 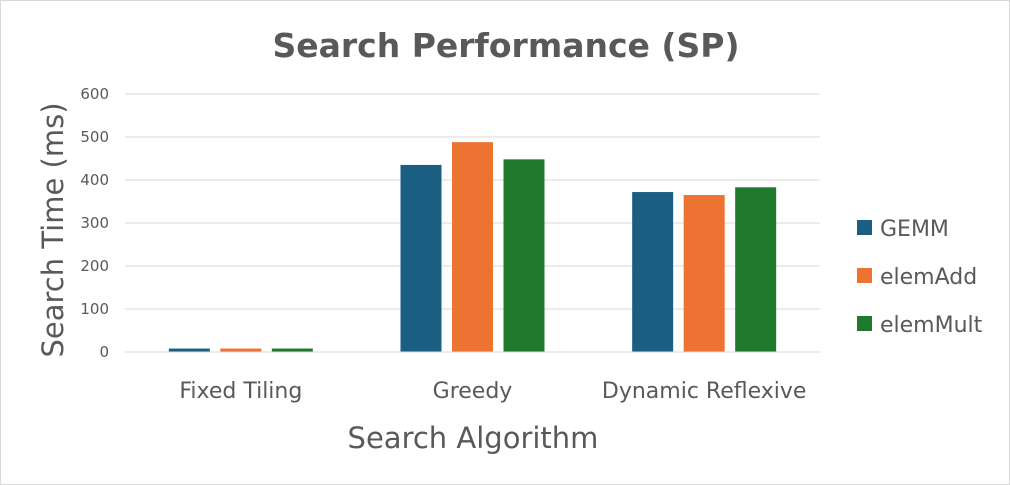 What do you see at coordinates (473, 391) in the screenshot?
I see `category-label: Greedy` at bounding box center [473, 391].